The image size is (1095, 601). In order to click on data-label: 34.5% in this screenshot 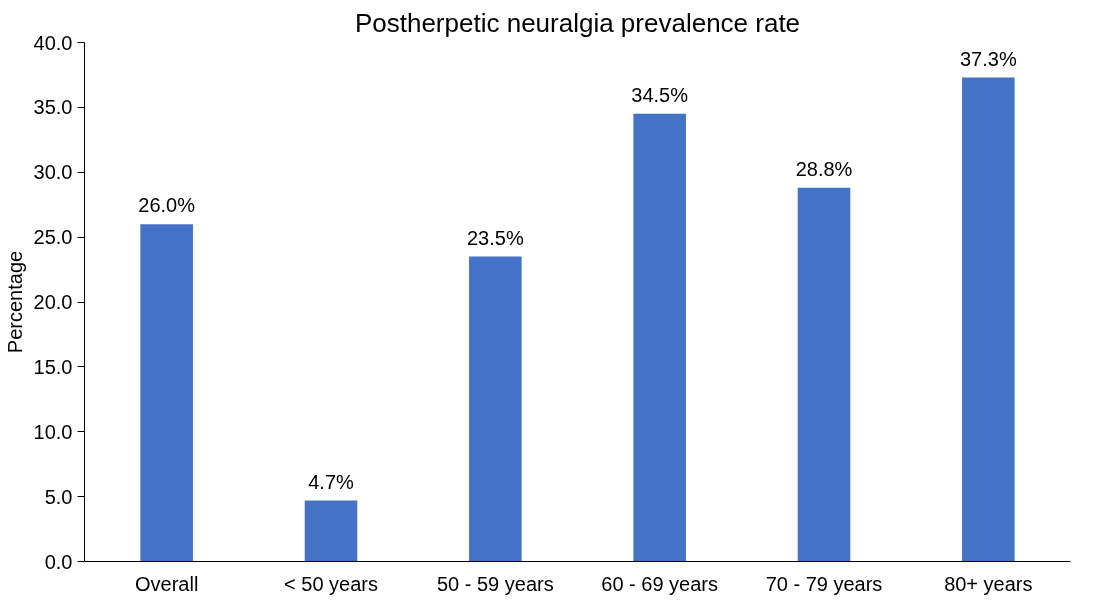, I will do `click(660, 94)`.